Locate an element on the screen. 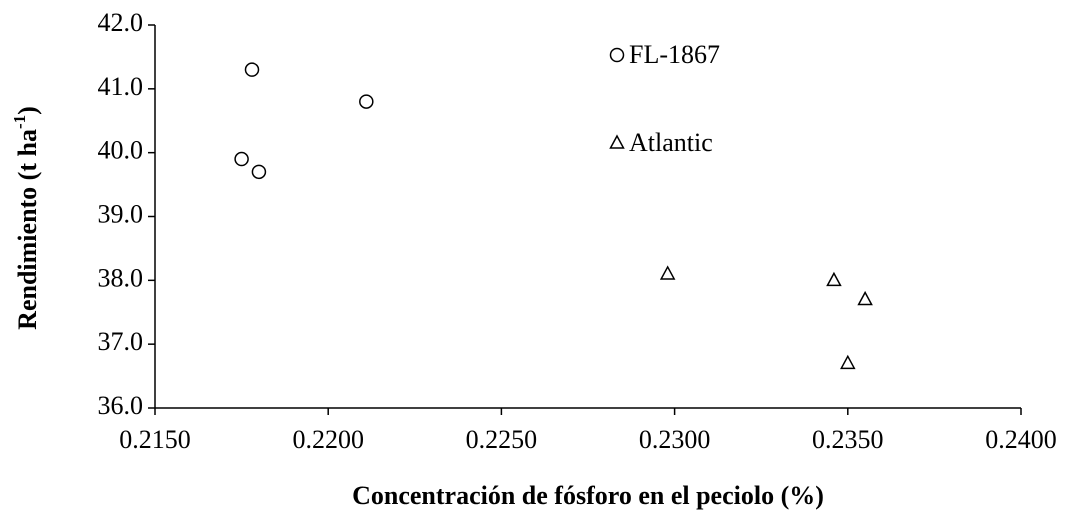 The image size is (1067, 523). y-tick-label: 42.0 is located at coordinates (121, 22).